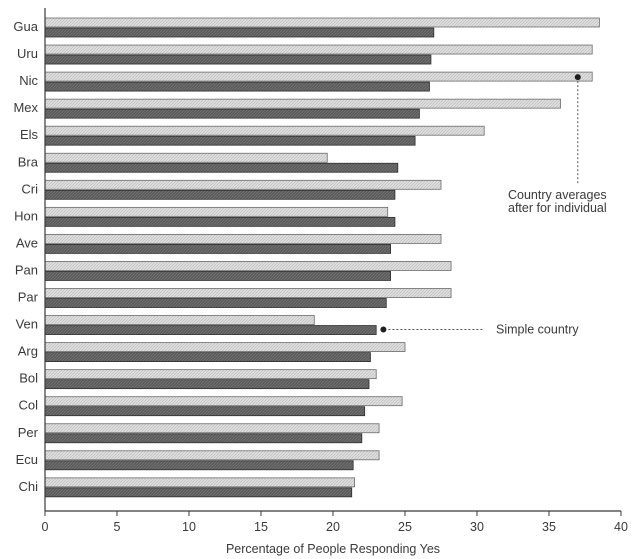  Describe the element at coordinates (383, 329) in the screenshot. I see `annotation-marker-simple-country` at that location.